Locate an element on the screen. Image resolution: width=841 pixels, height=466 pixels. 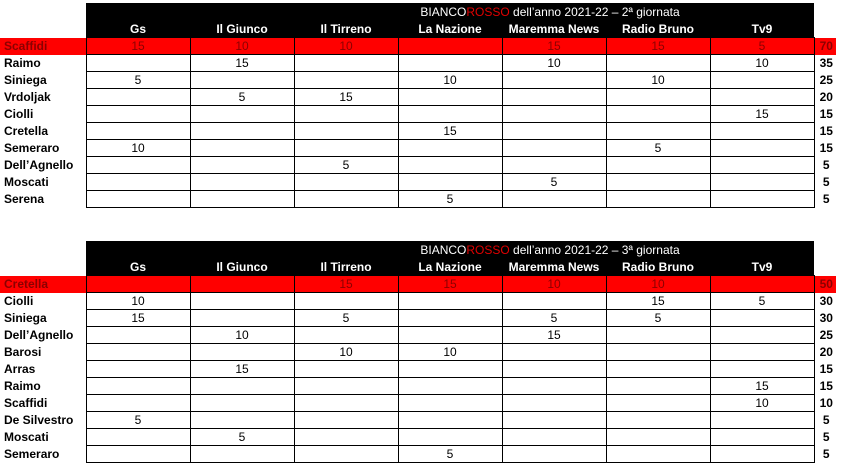
table-row: Serena 5 5 is located at coordinates (418, 199).